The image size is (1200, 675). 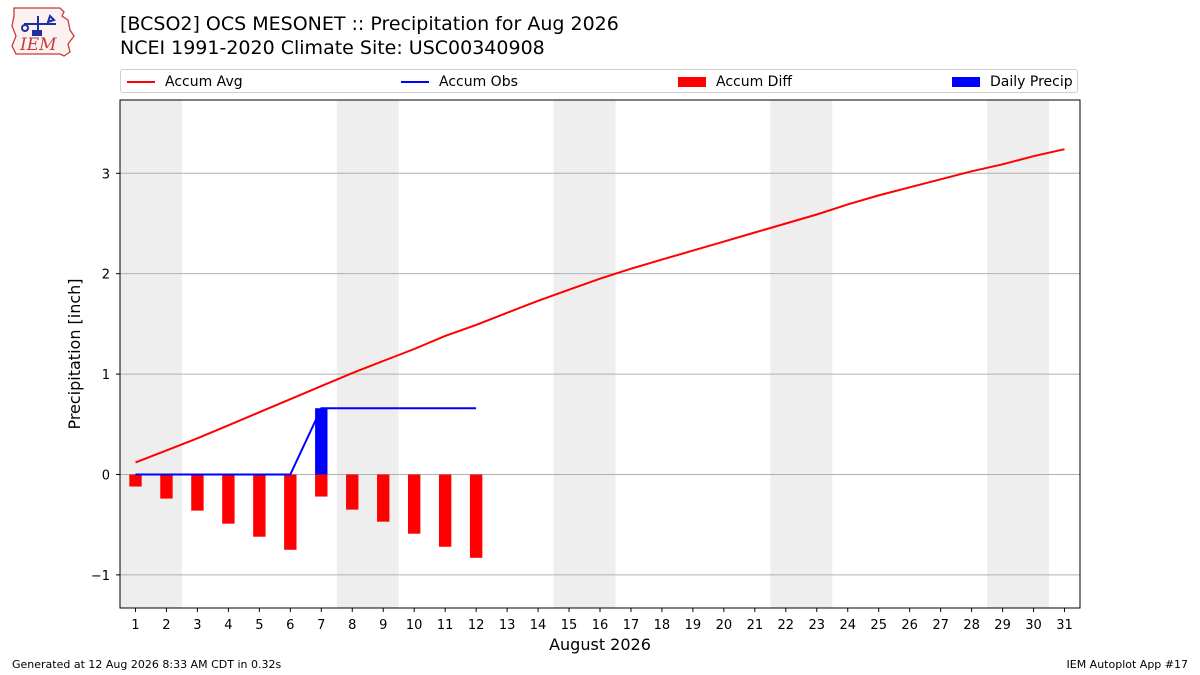 I want to click on logo-text: IEM, so click(x=38, y=45).